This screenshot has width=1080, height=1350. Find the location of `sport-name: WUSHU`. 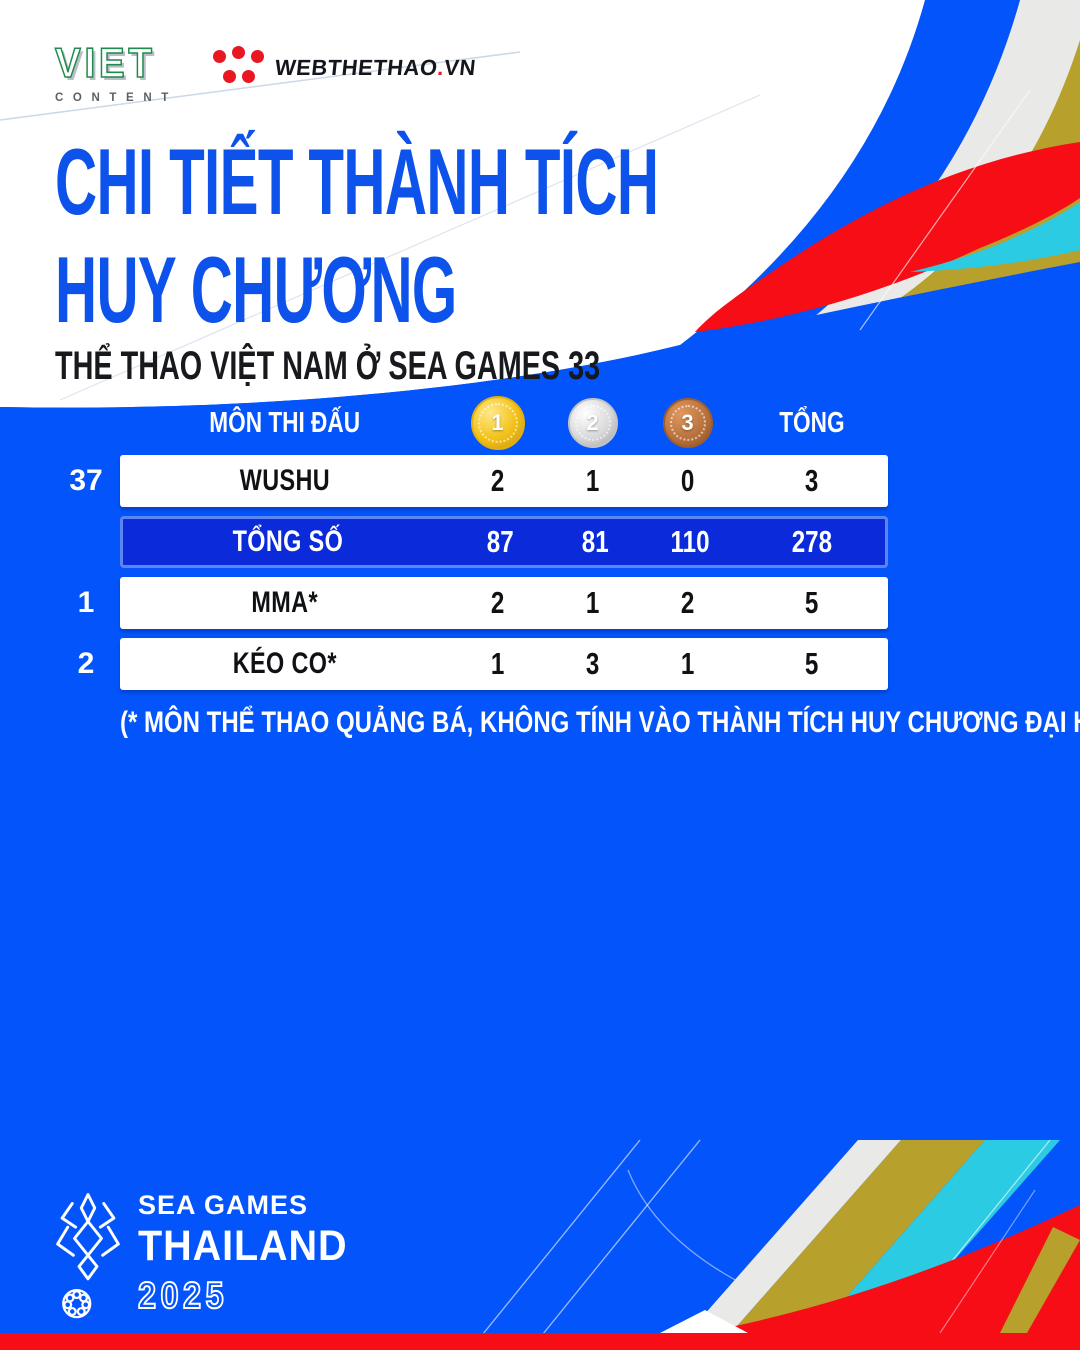

sport-name: WUSHU is located at coordinates (285, 480).